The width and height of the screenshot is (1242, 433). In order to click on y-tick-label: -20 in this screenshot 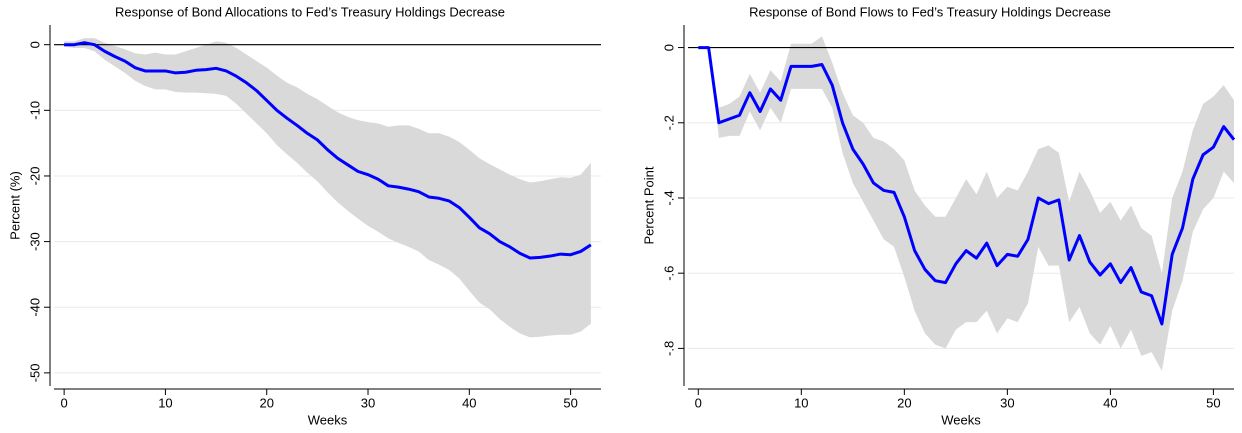, I will do `click(34, 176)`.